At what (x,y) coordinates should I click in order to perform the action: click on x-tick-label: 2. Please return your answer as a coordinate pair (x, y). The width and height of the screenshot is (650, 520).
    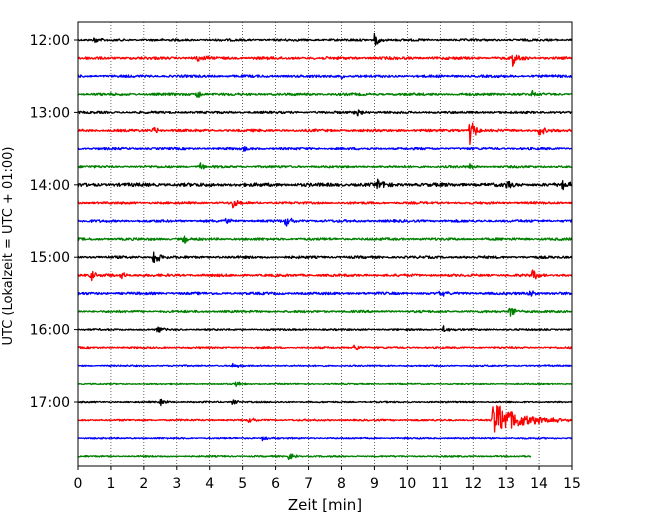
    Looking at the image, I should click on (143, 484).